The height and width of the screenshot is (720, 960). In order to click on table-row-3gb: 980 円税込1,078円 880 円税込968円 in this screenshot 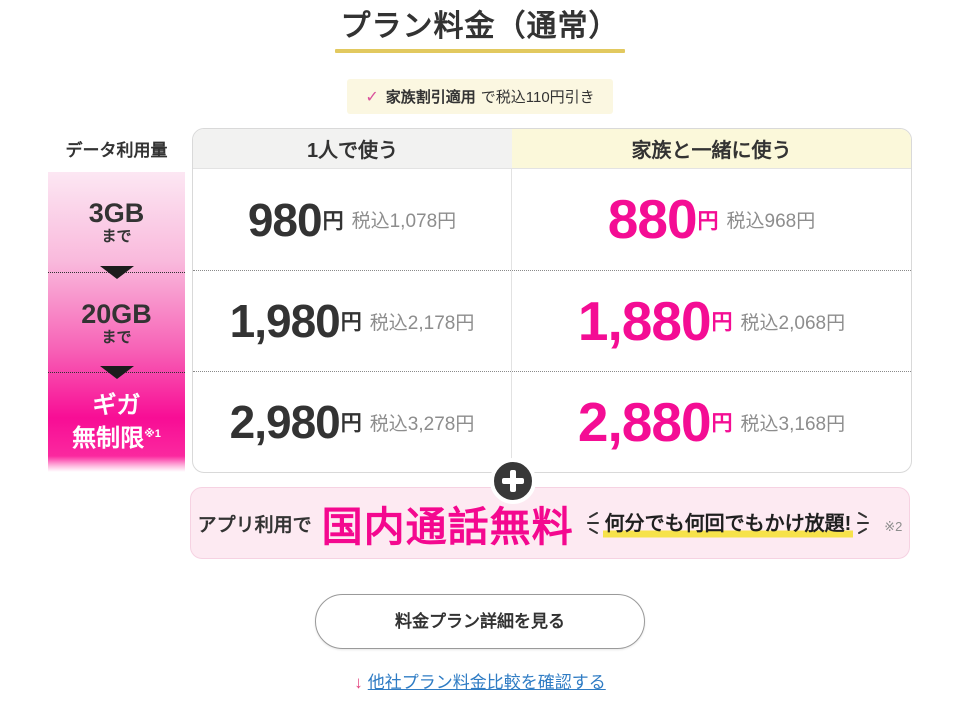, I will do `click(552, 219)`.